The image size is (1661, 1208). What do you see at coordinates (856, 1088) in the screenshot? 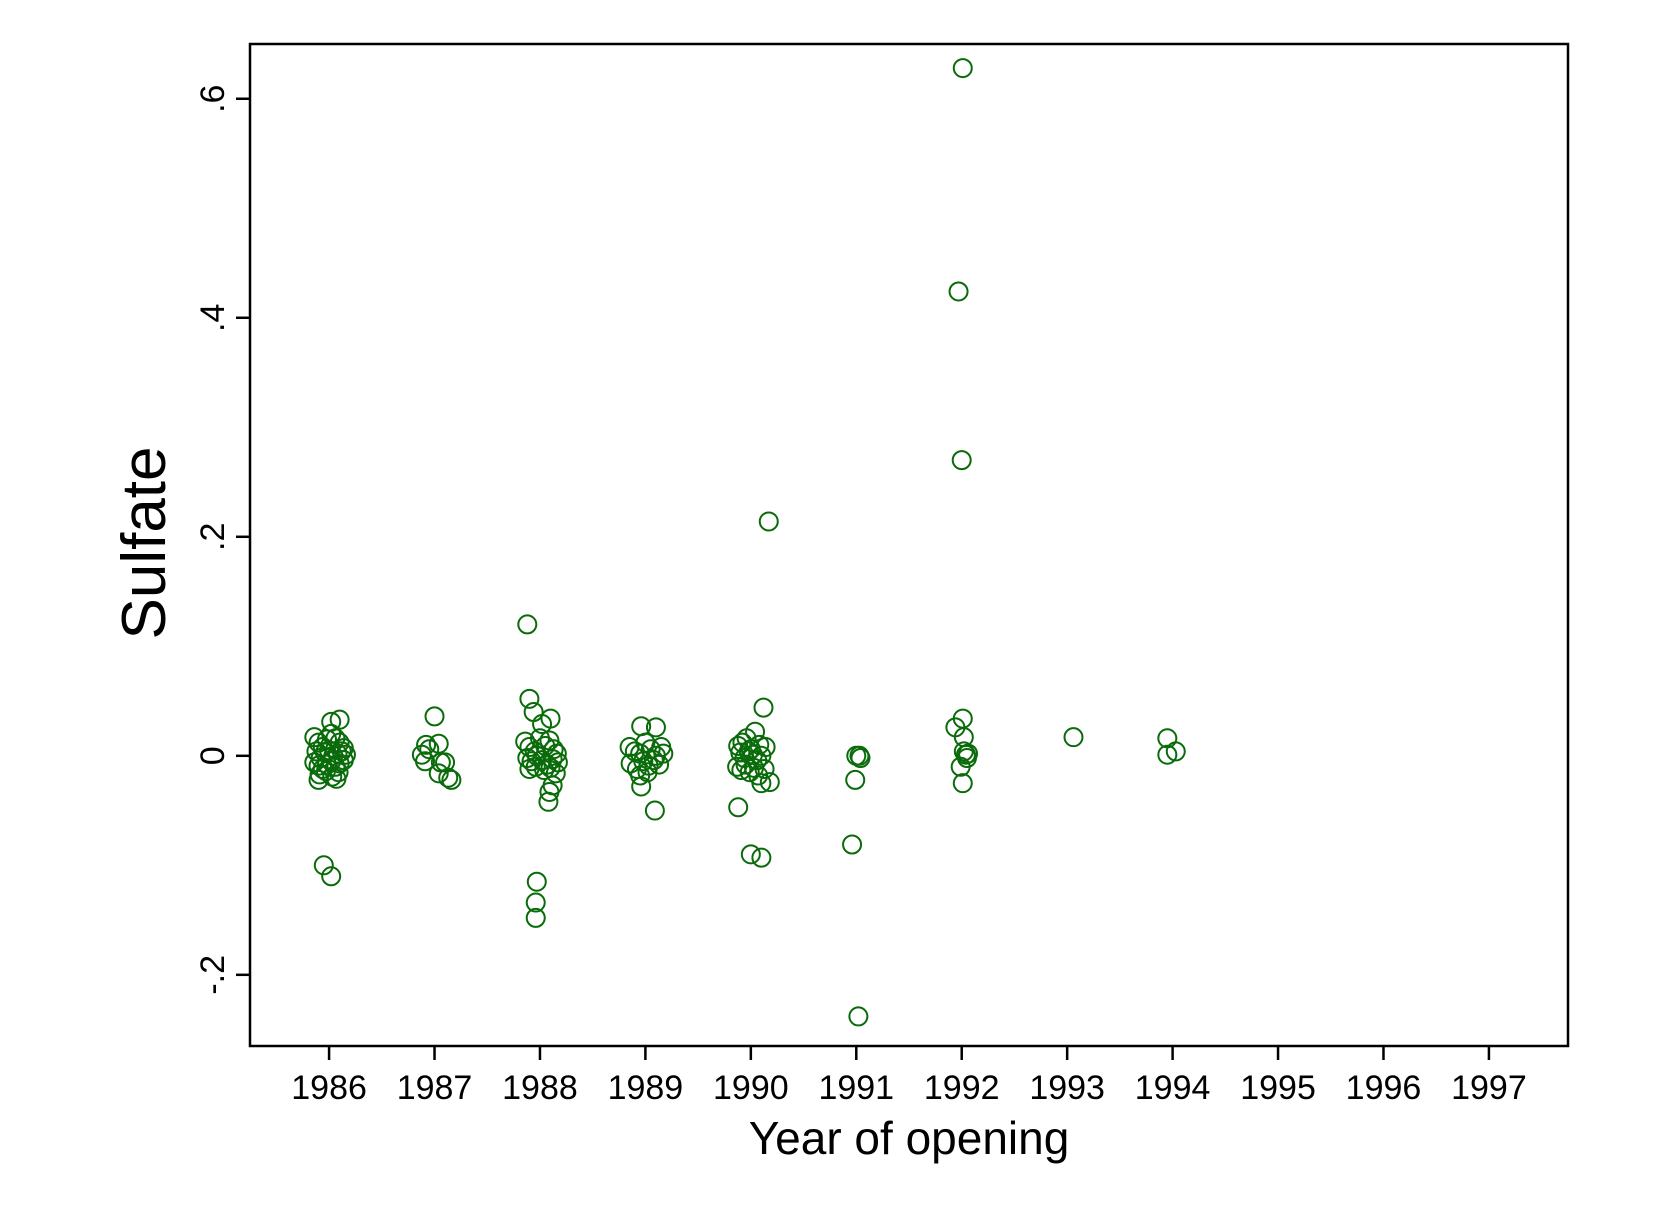
I see `x-tick-label: 1991` at bounding box center [856, 1088].